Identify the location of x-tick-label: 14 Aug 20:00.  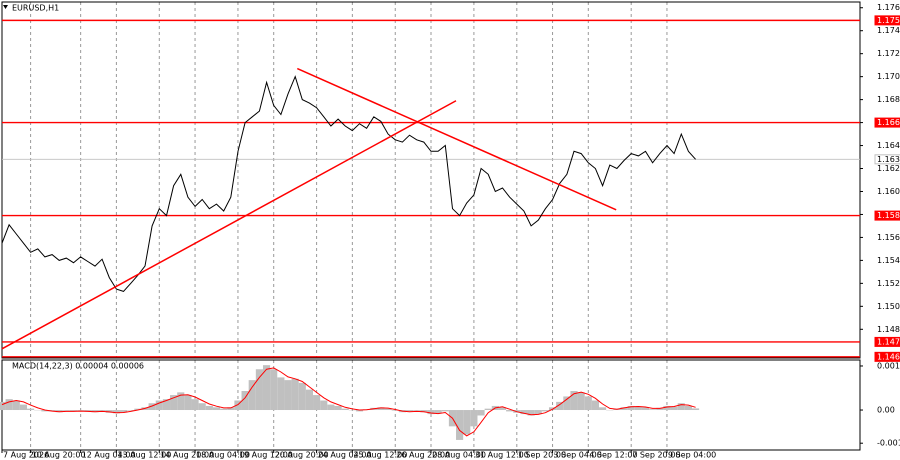
(187, 455).